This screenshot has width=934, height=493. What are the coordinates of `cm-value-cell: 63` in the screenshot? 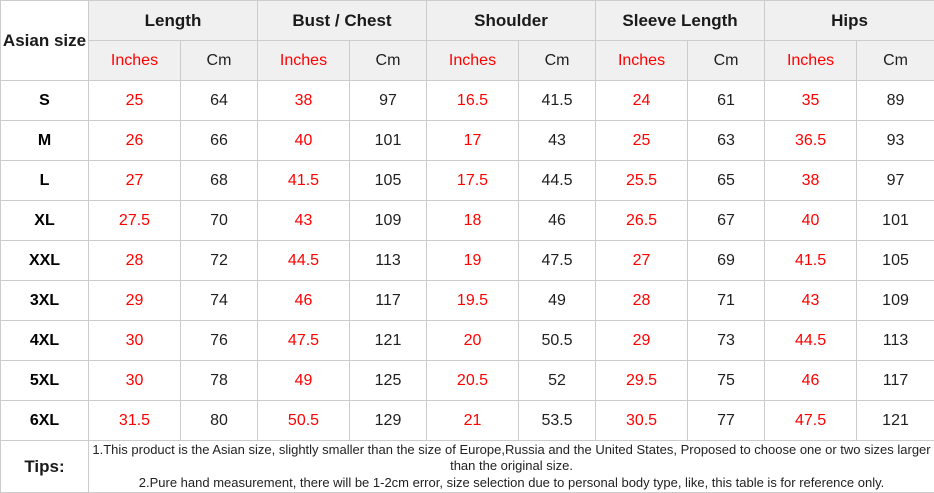 It's located at (726, 140).